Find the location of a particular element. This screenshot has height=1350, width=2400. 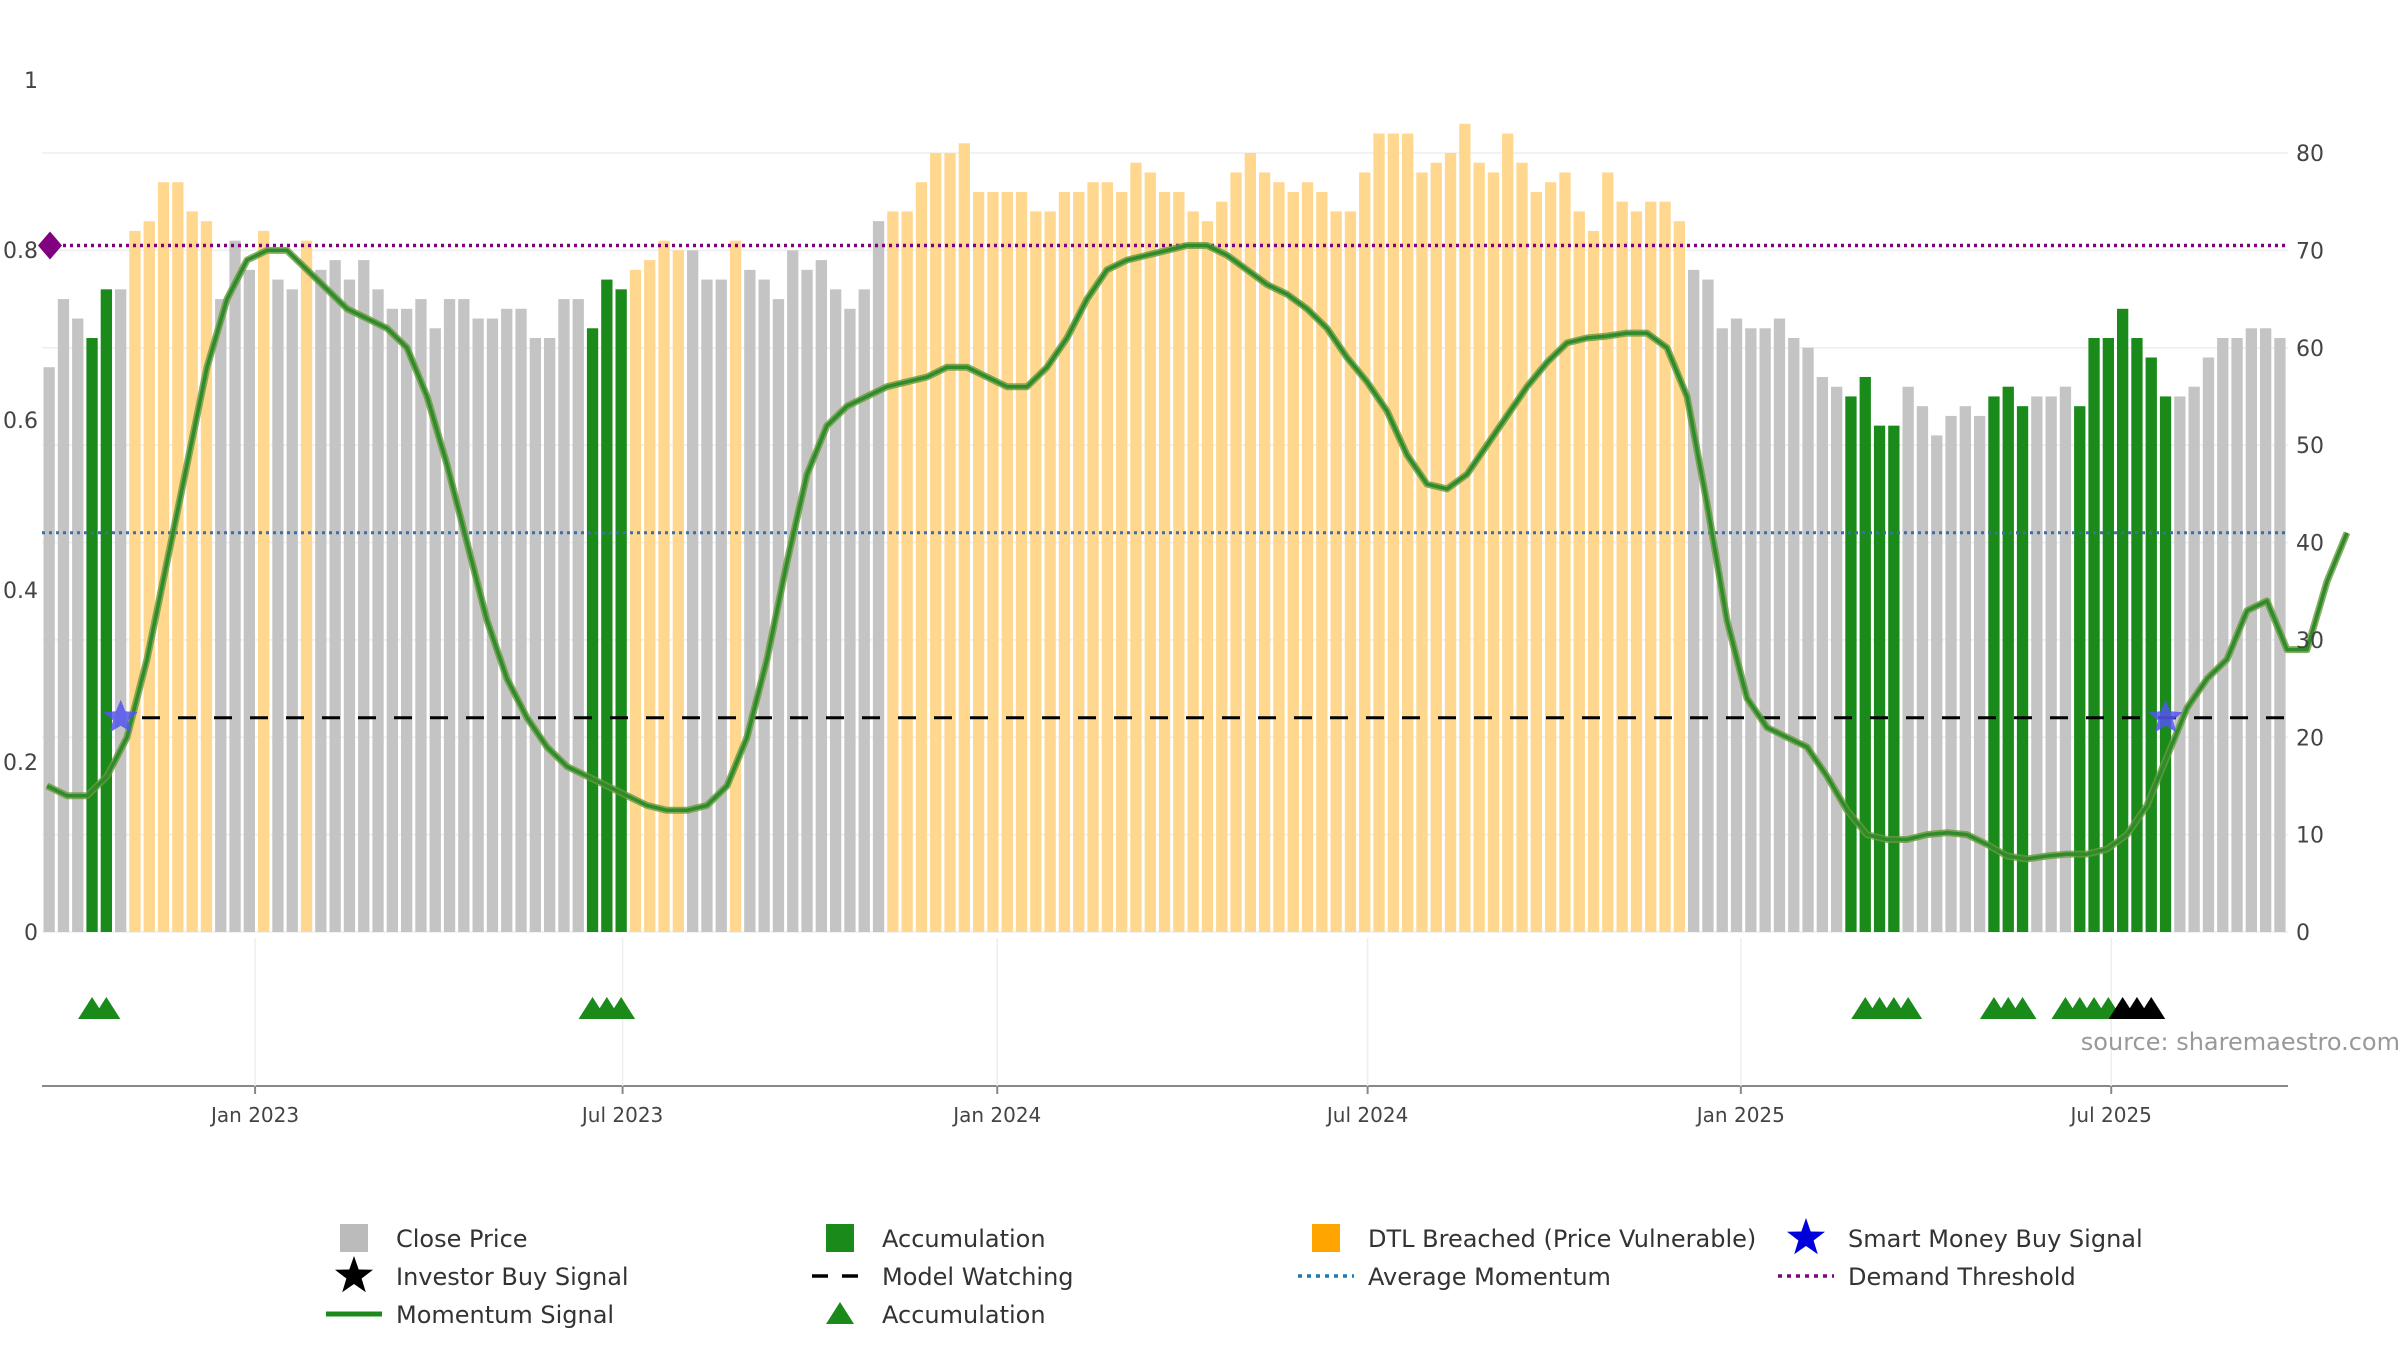

right-tick-label: 70 is located at coordinates (2310, 251).